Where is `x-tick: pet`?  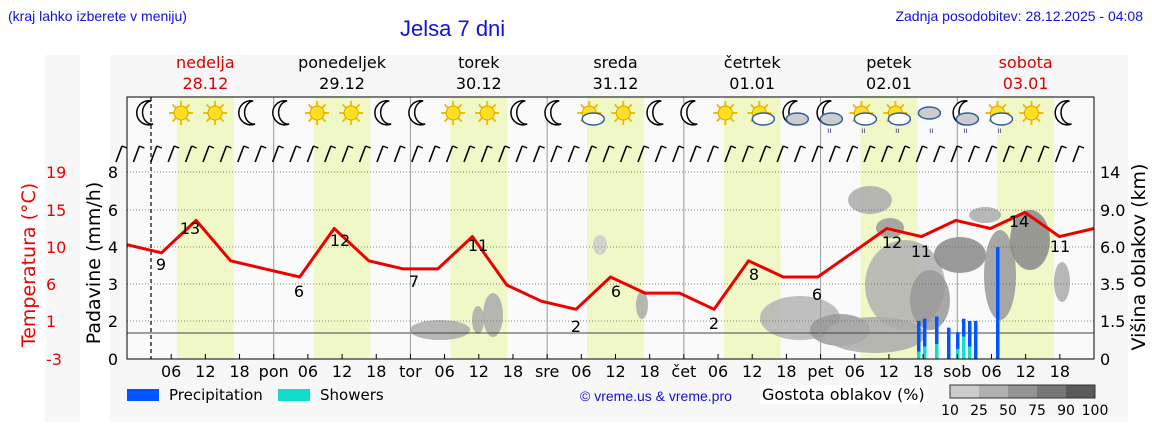 x-tick: pet is located at coordinates (820, 371).